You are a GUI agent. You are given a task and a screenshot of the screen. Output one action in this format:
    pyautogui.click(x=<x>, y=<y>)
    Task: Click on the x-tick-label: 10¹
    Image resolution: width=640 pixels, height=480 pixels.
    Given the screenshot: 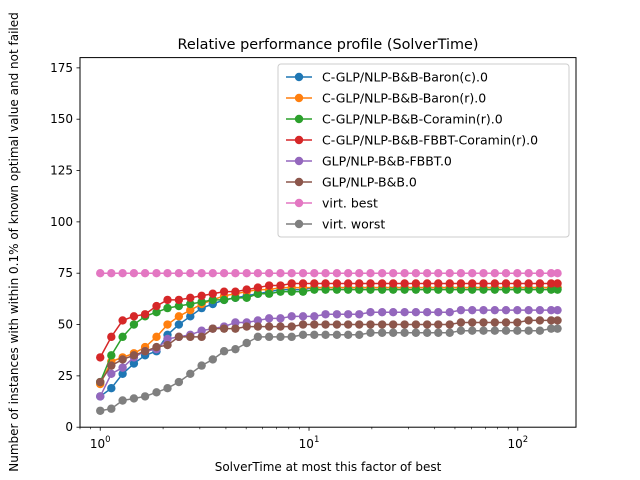 What is the action you would take?
    pyautogui.click(x=309, y=443)
    